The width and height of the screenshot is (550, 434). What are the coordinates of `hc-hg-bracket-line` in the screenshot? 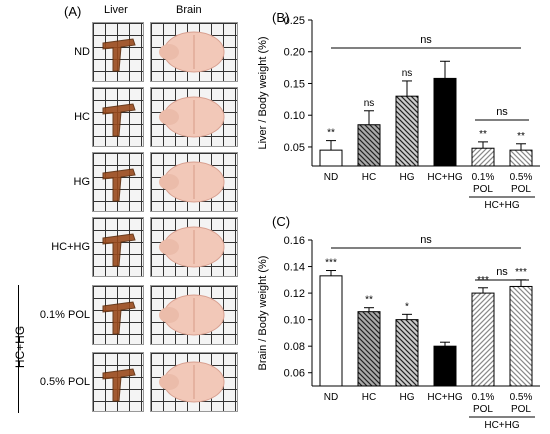 It's located at (18, 349).